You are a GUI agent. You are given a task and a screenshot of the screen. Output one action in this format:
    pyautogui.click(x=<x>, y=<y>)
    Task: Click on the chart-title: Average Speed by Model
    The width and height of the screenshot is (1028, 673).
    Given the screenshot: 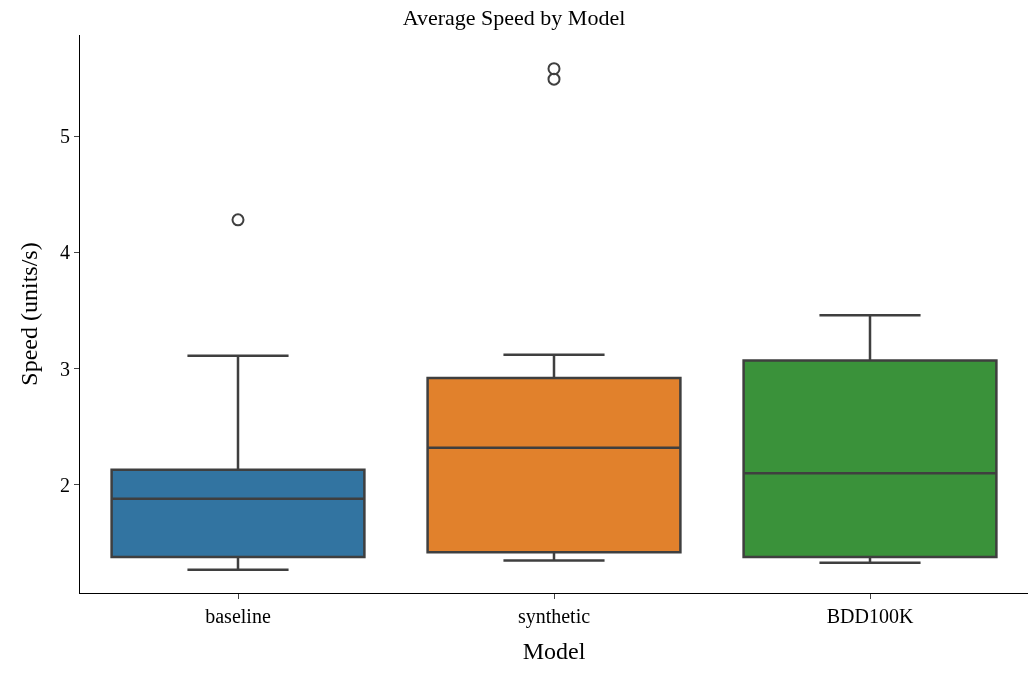 What is the action you would take?
    pyautogui.click(x=514, y=18)
    